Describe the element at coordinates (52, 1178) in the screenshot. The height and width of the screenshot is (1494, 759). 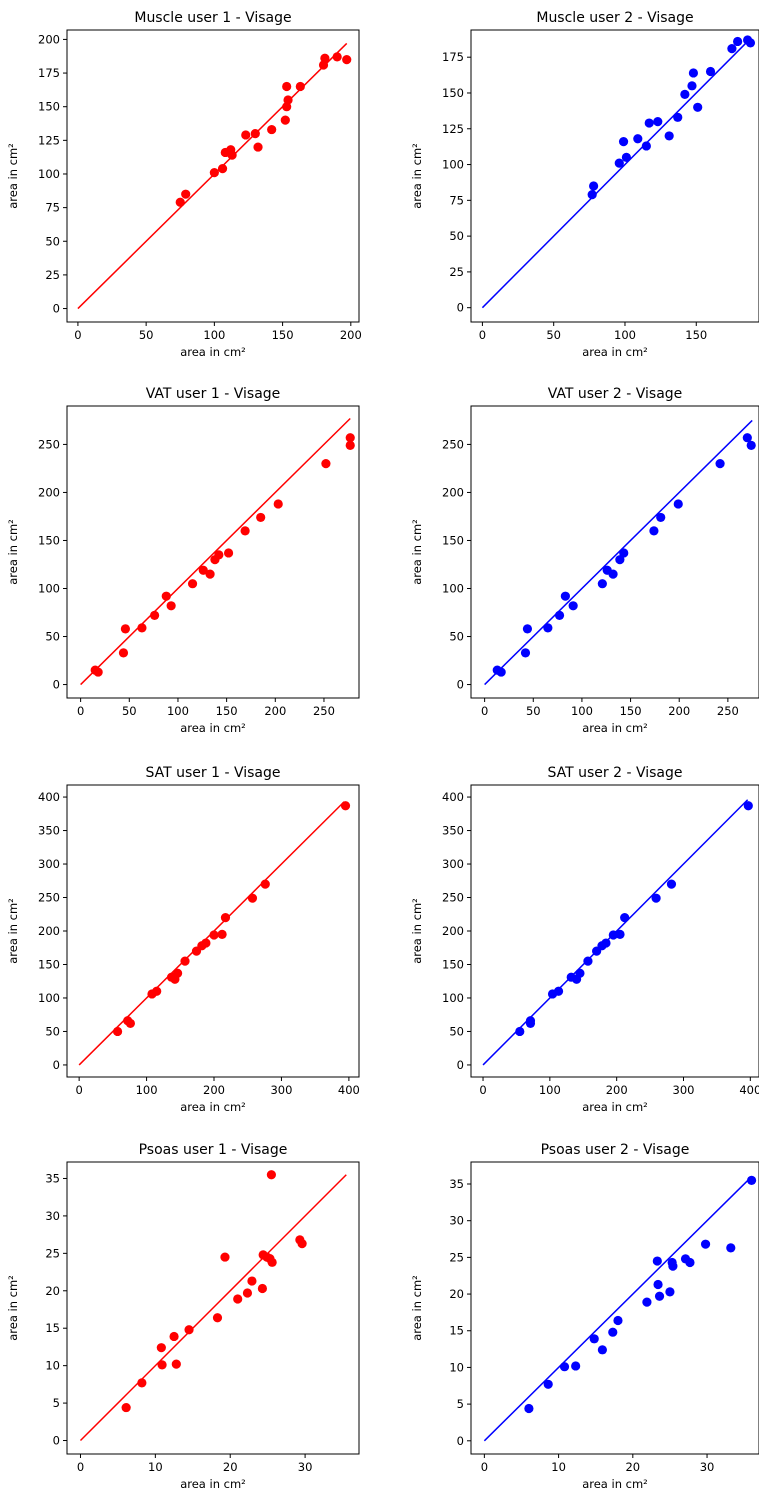
I see `y-tick-label: 35` at that location.